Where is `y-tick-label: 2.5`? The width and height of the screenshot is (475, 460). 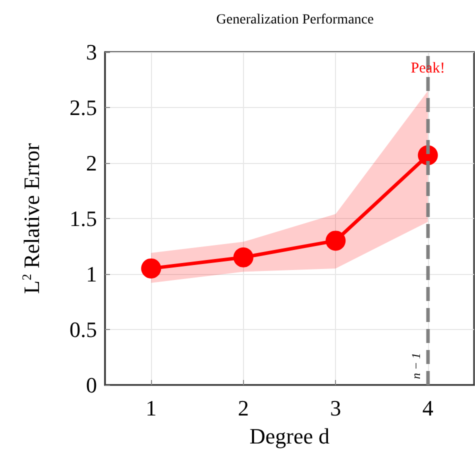
y-tick-label: 2.5 is located at coordinates (83, 107).